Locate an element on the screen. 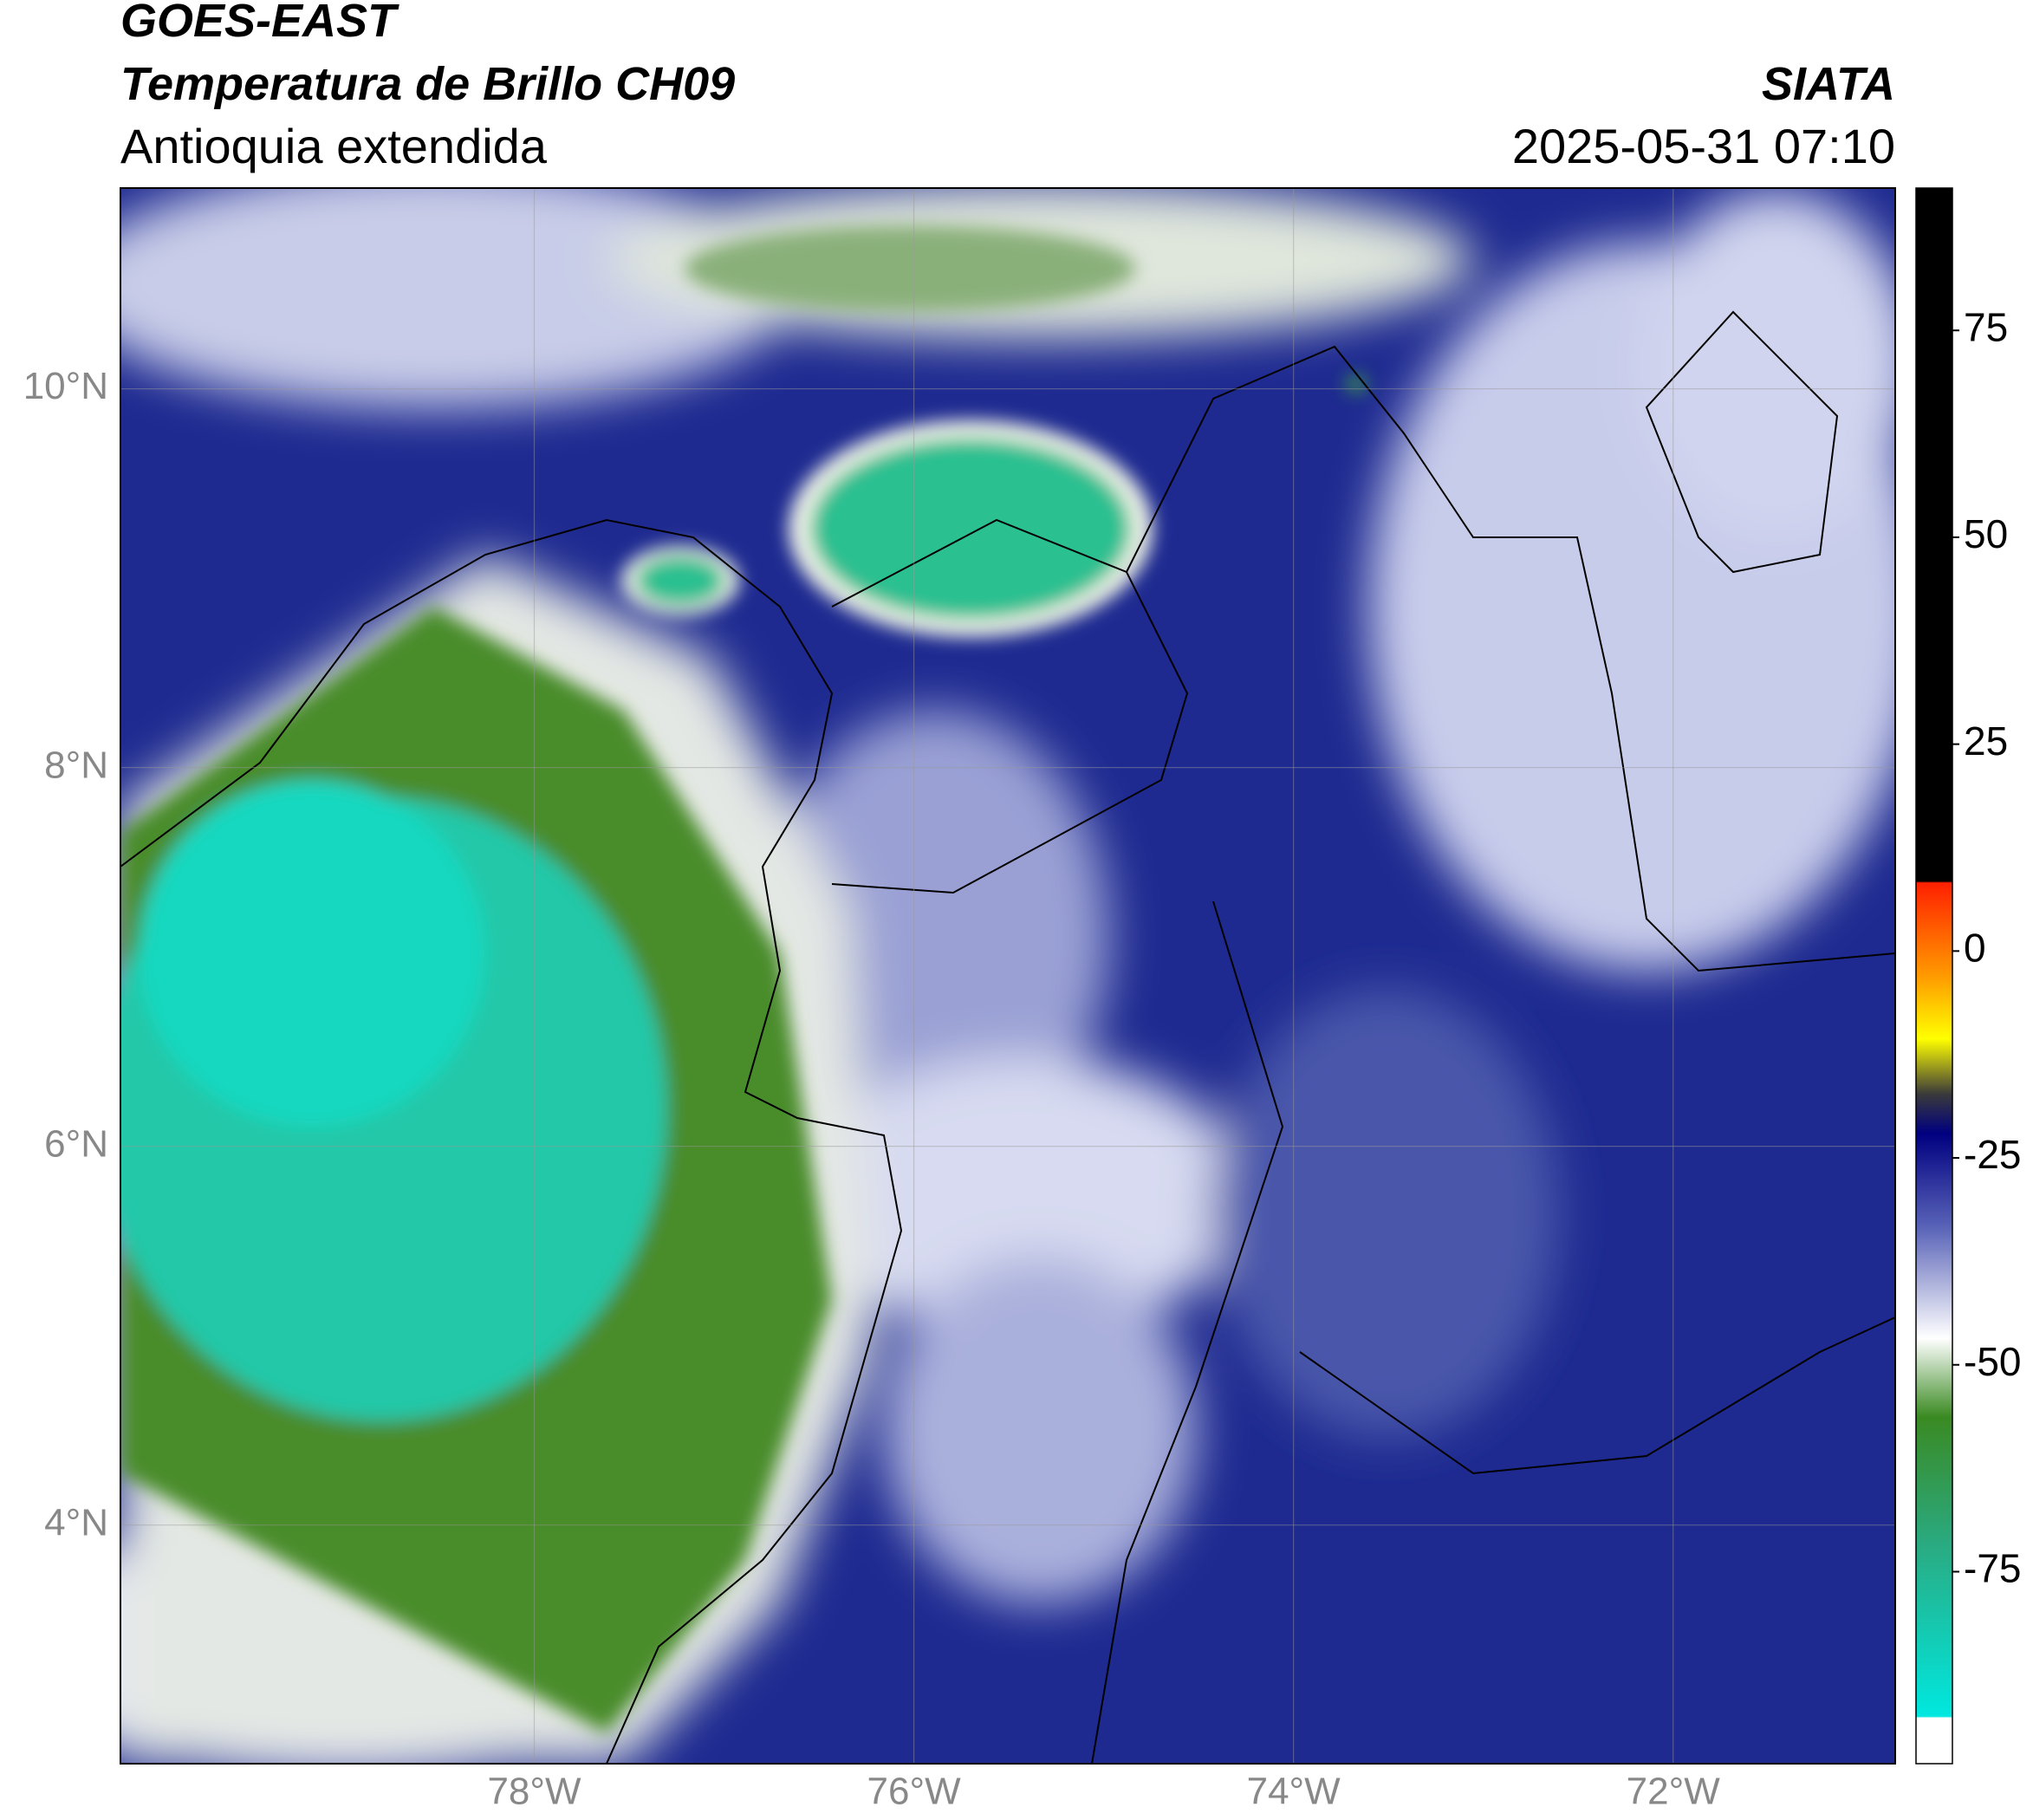 This screenshot has width=2033, height=1820. region: Antioquia extendida is located at coordinates (334, 146).